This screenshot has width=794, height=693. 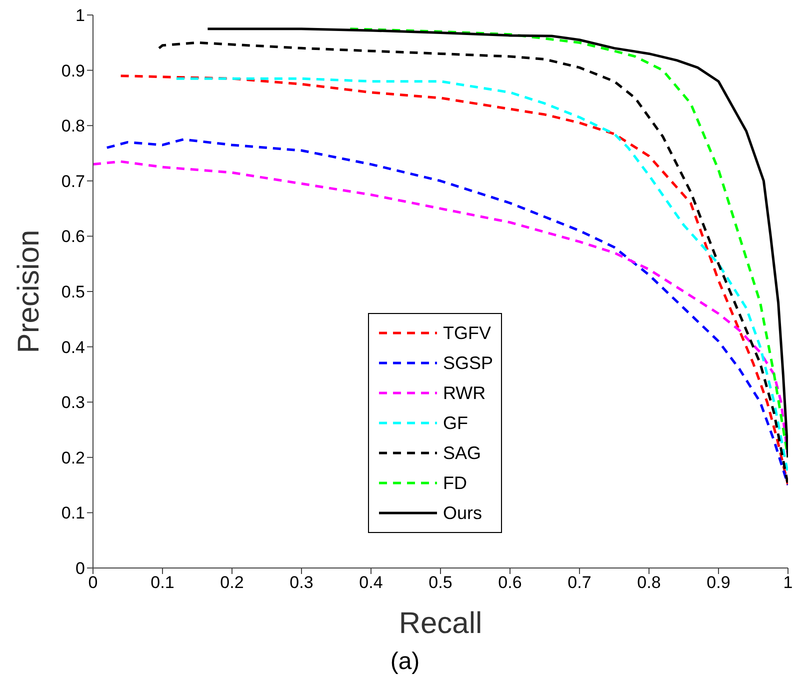 I want to click on x-tick-label: 0.9, so click(x=718, y=582).